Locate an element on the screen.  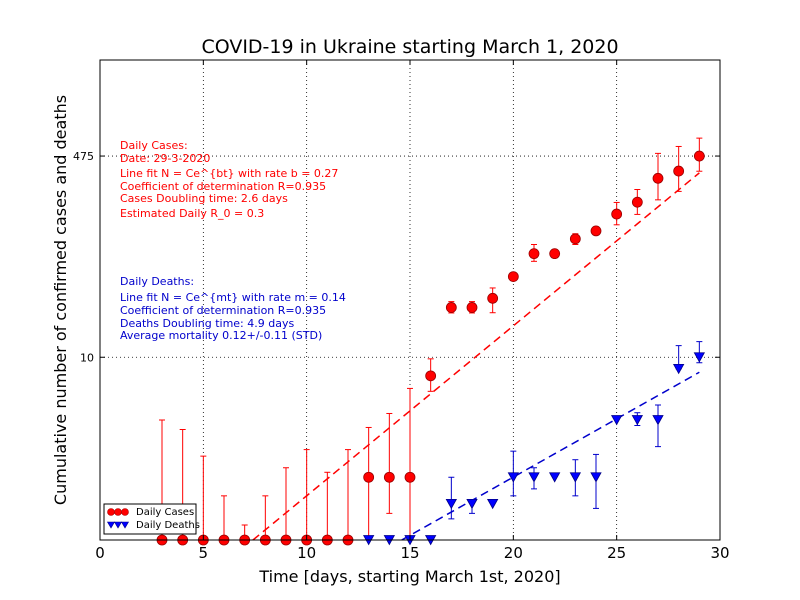
y-tick-label: 475 is located at coordinates (83, 156).